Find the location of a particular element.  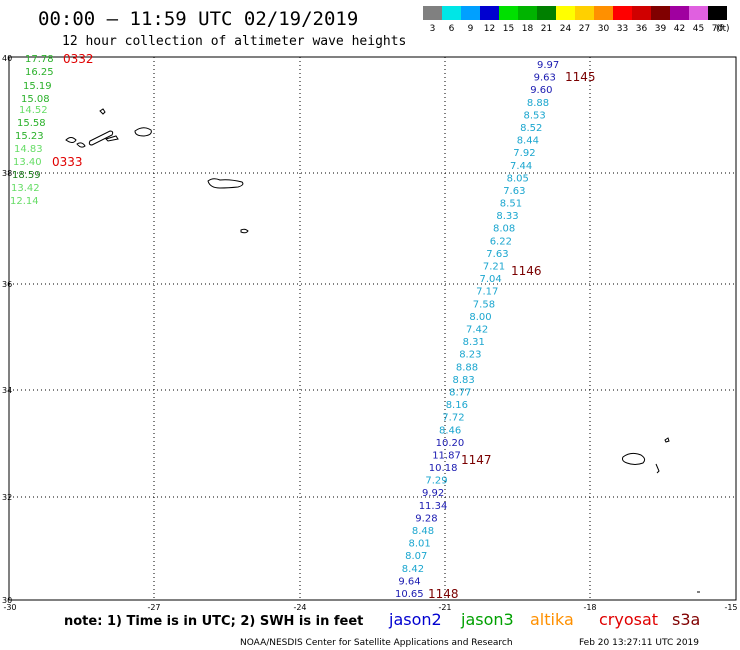

wave-height-reading: 7.92 is located at coordinates (524, 153).